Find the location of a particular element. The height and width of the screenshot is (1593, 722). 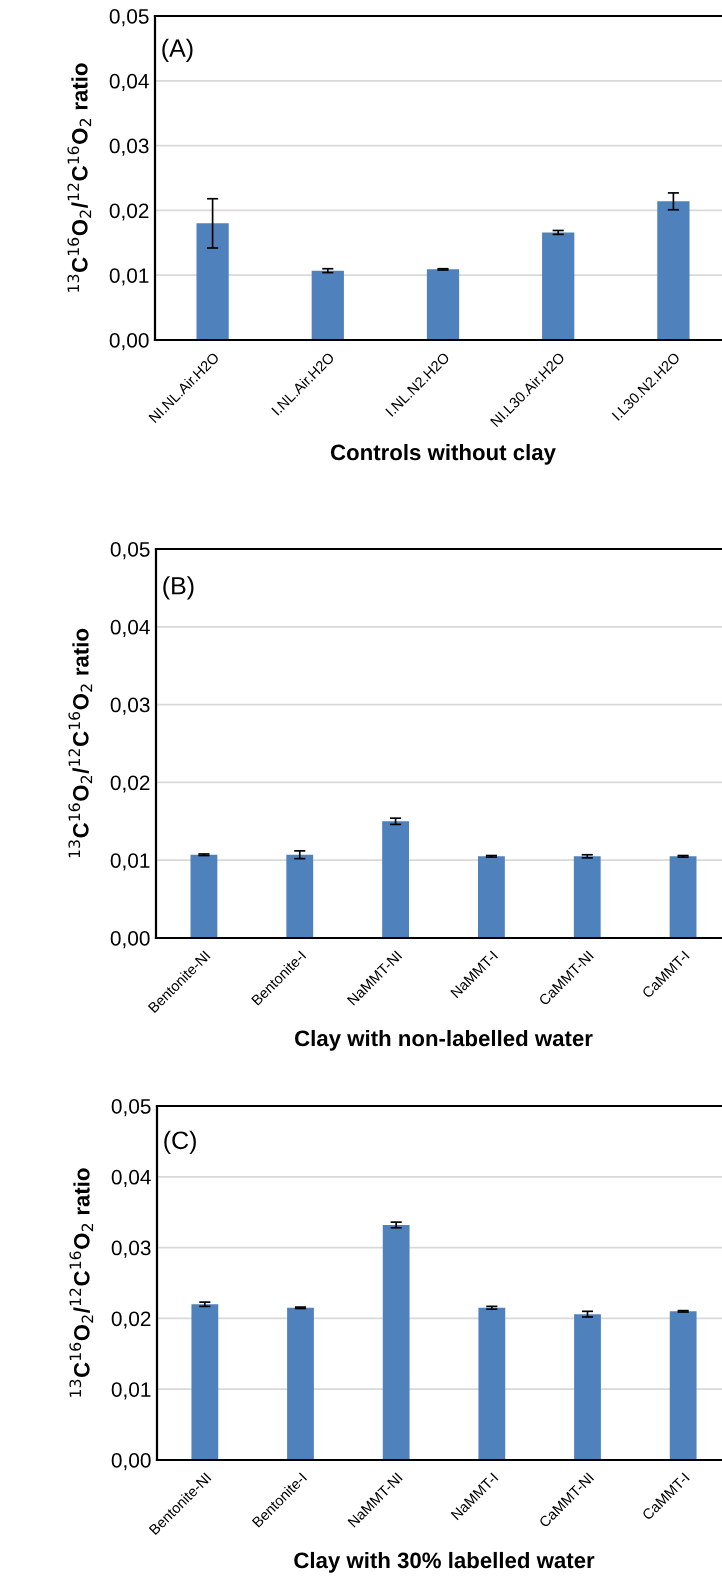

x-axis-title: Clay with non-labelled water is located at coordinates (444, 1040).